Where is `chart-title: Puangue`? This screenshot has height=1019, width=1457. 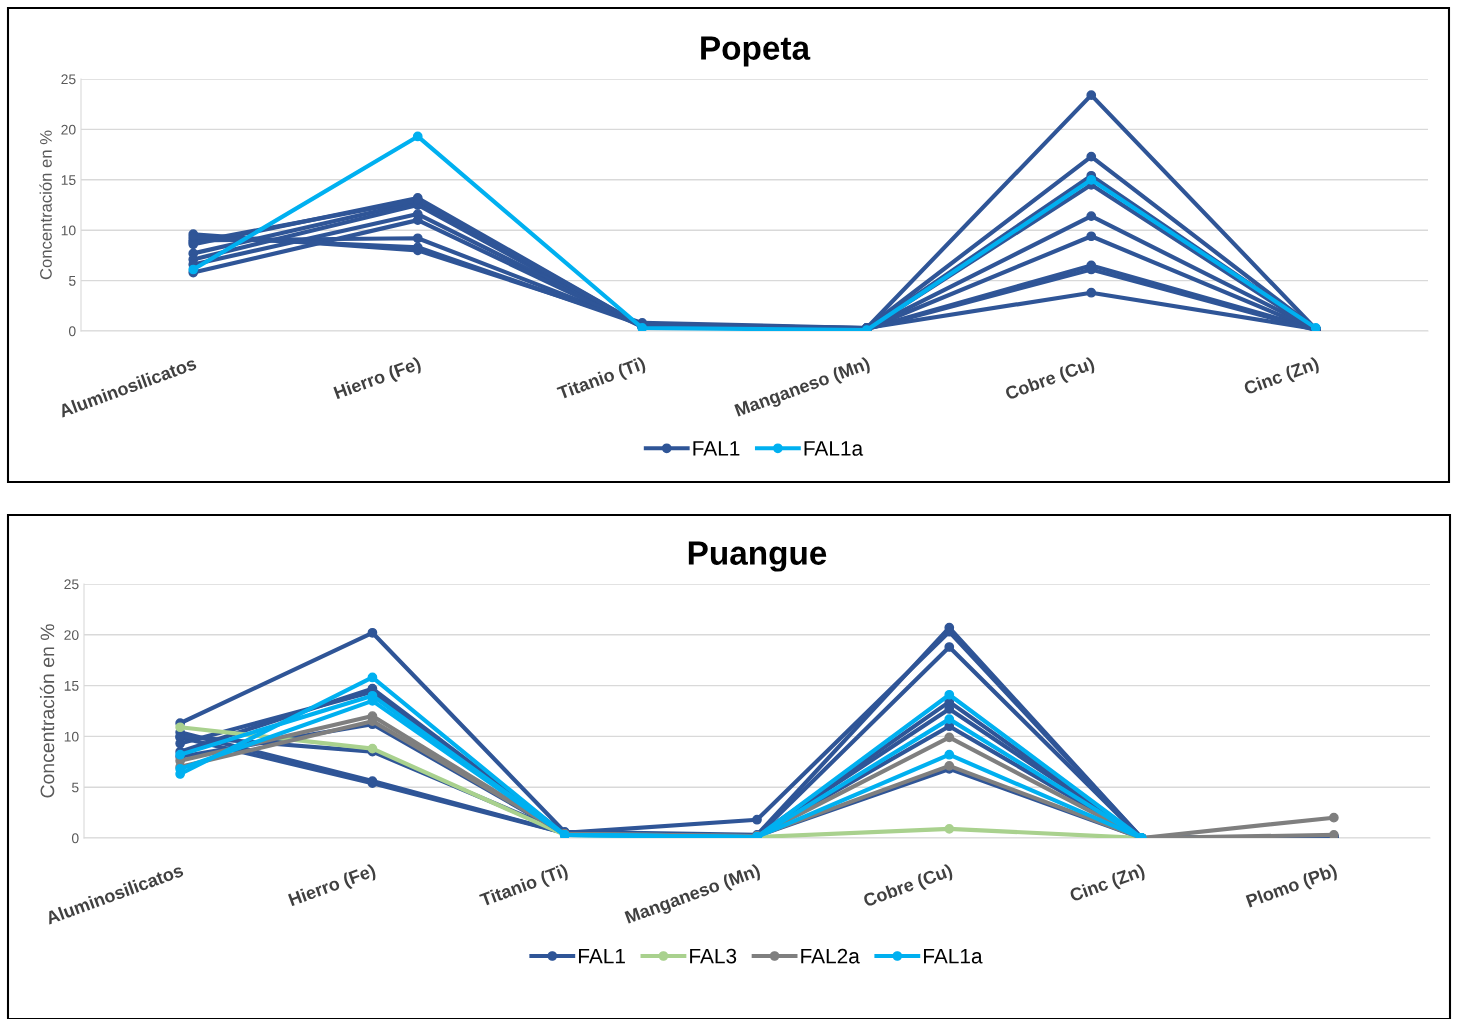
chart-title: Puangue is located at coordinates (757, 556).